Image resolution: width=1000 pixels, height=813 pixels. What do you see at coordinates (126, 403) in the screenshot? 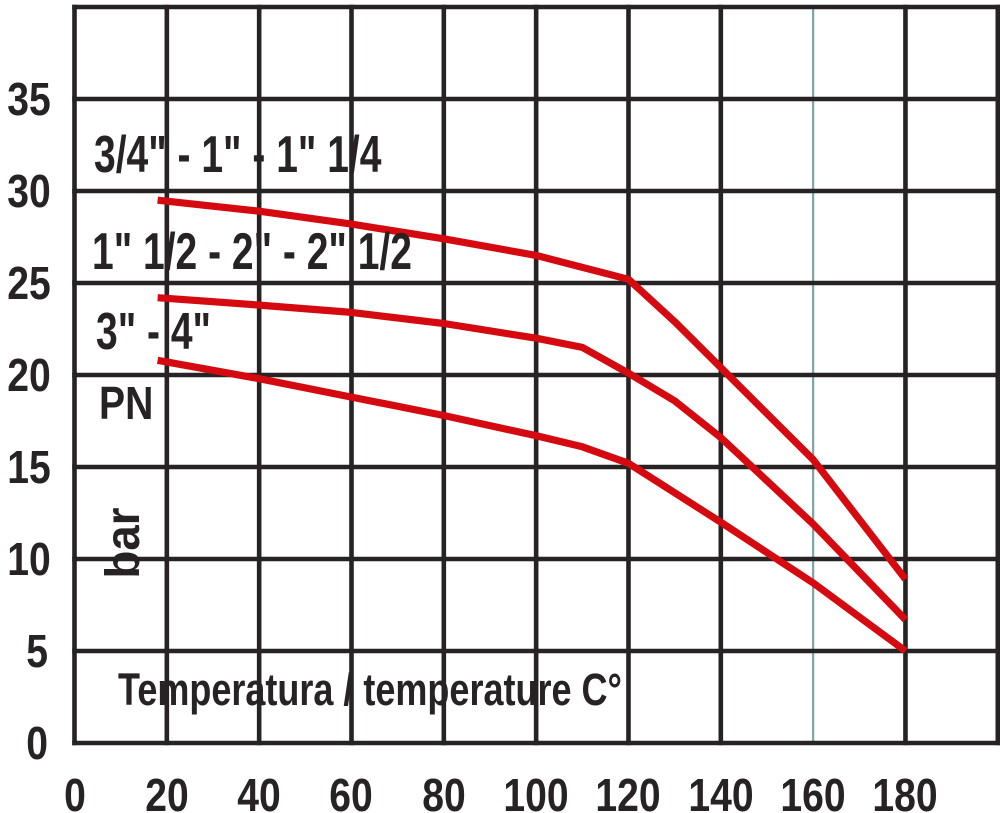
I see `y-axis-quantity-label: PN` at bounding box center [126, 403].